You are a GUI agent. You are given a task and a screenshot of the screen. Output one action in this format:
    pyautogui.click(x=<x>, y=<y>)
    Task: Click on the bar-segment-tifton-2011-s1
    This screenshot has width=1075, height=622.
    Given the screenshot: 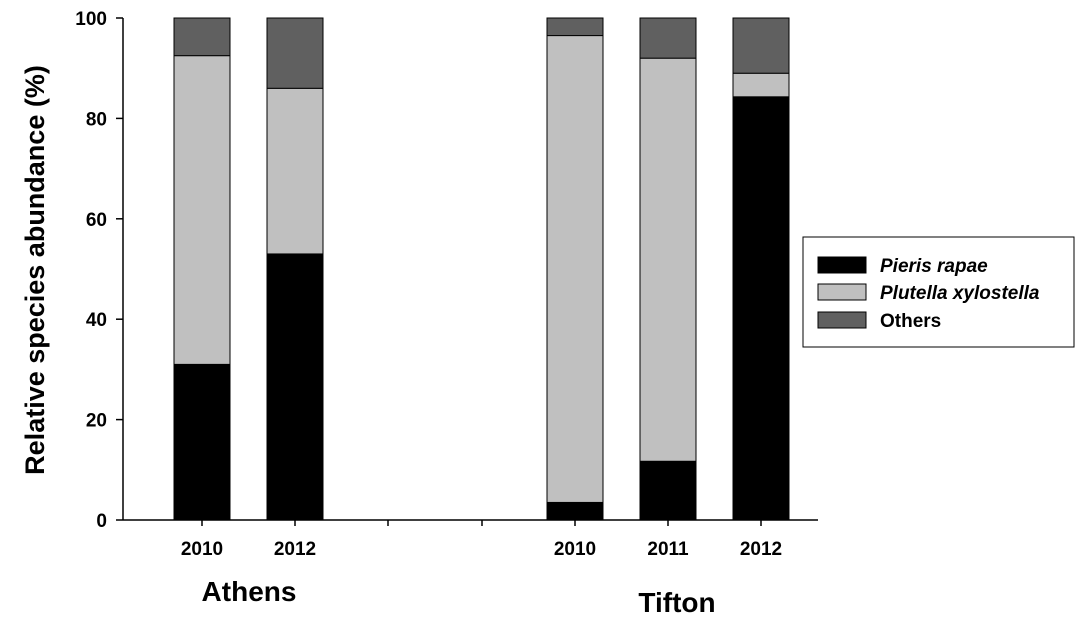 What is the action you would take?
    pyautogui.click(x=668, y=259)
    